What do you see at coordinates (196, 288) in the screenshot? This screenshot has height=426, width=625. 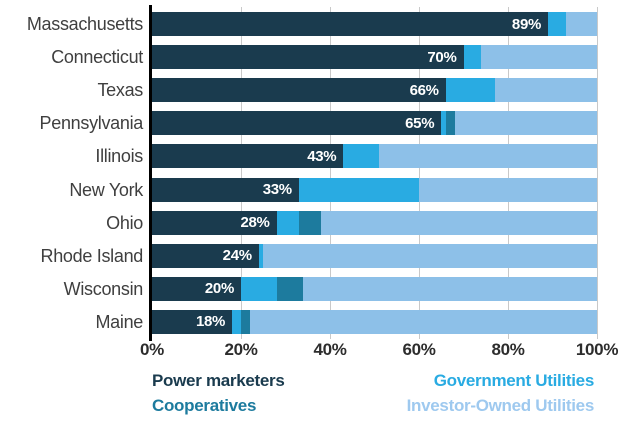 I see `bar-segment-power-marketers: 20%` at bounding box center [196, 288].